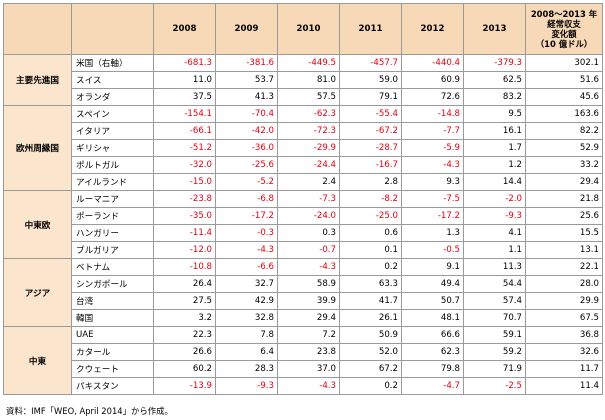  What do you see at coordinates (494, 267) in the screenshot?
I see `balance-value: 11.3` at bounding box center [494, 267].